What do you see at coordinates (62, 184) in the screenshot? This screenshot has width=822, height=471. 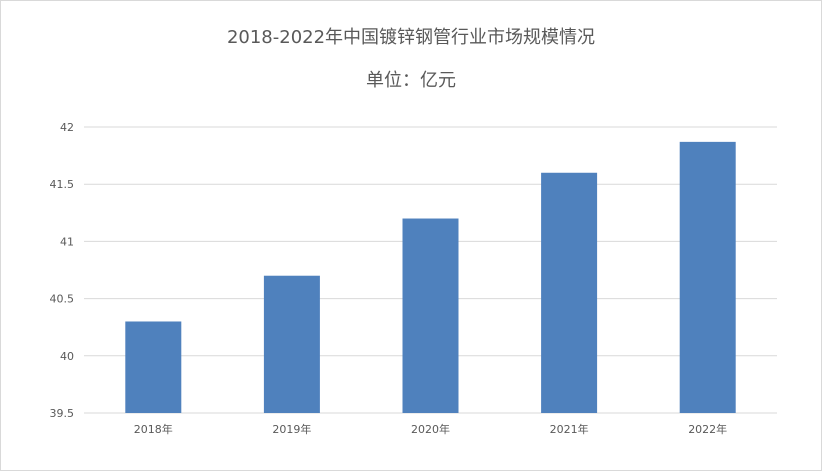 I see `y-tick-label: 41.5` at bounding box center [62, 184].